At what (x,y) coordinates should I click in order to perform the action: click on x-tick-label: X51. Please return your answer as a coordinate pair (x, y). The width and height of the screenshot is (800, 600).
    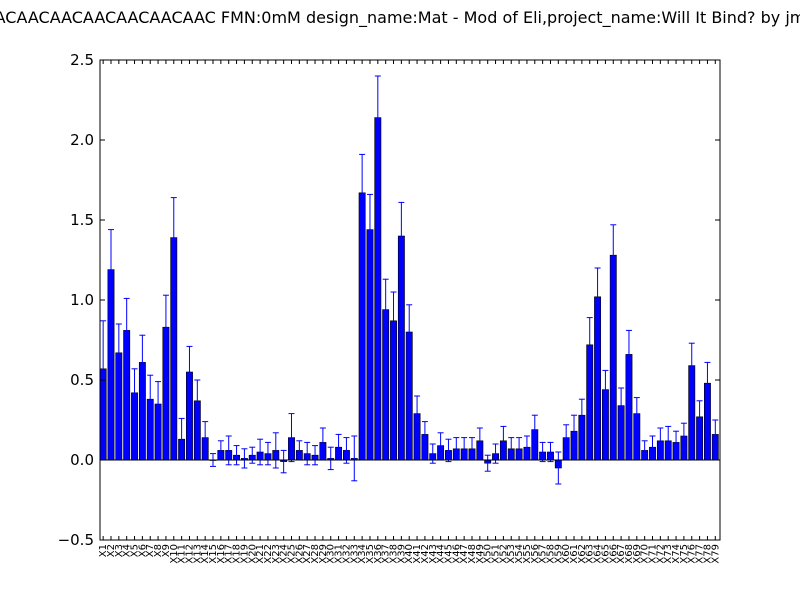
    Looking at the image, I should click on (496, 554).